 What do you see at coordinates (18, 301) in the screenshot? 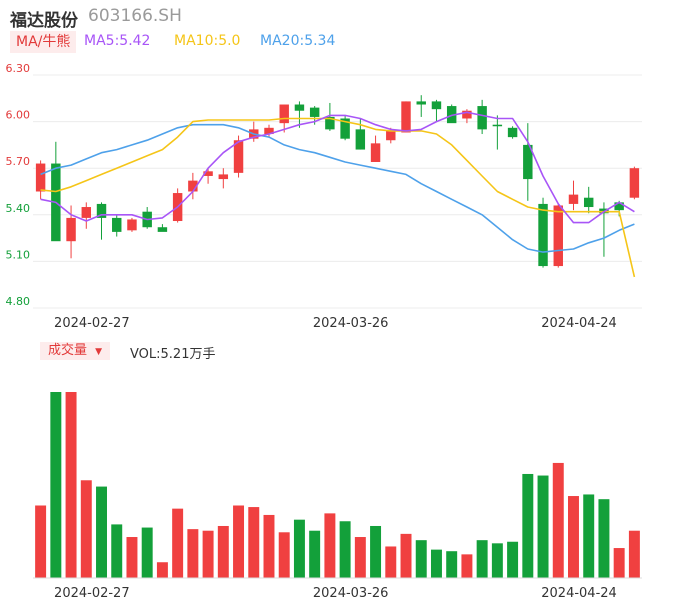
I see `y-tick-label: 4.80` at bounding box center [18, 301].